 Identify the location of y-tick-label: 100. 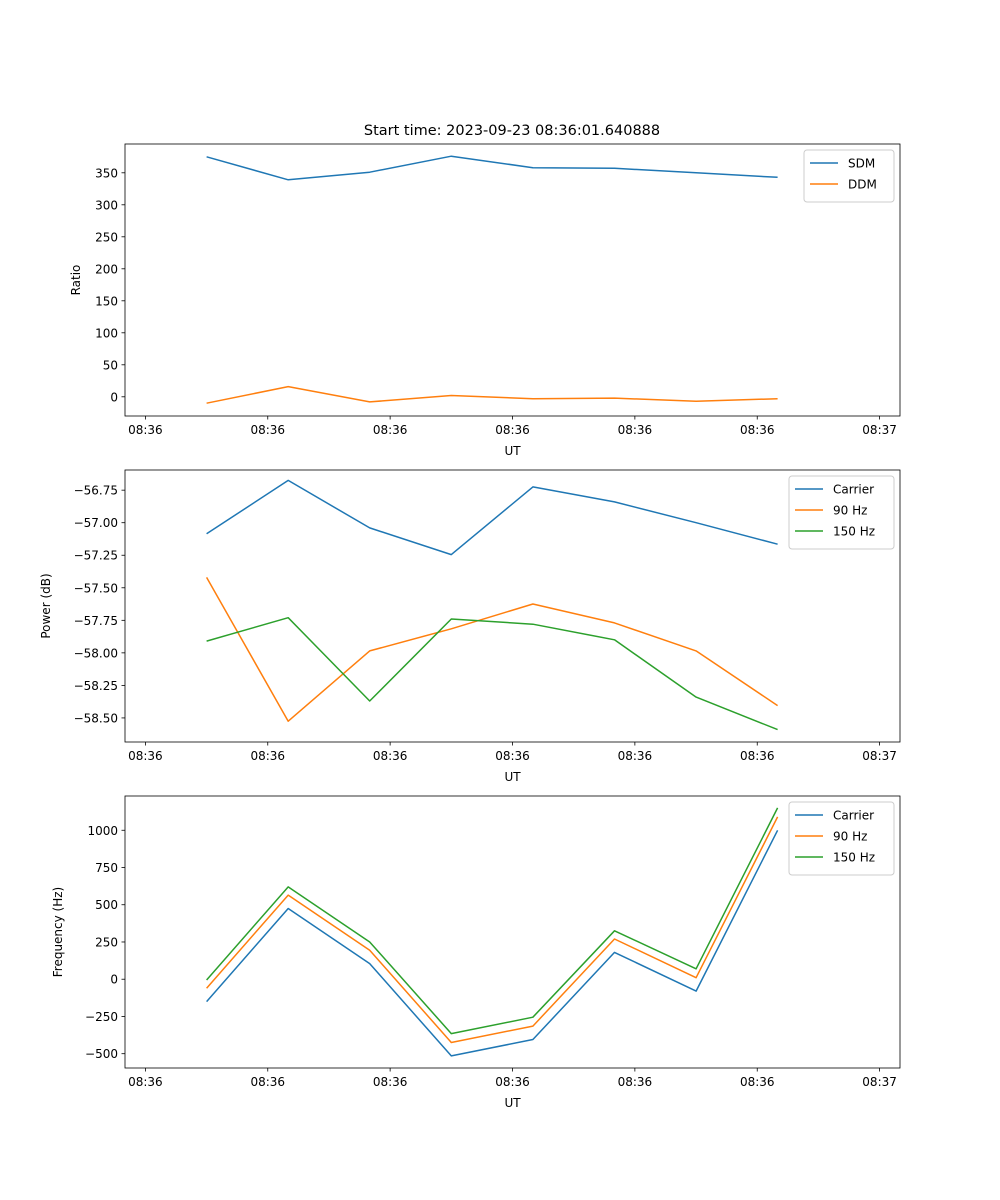
(106, 333).